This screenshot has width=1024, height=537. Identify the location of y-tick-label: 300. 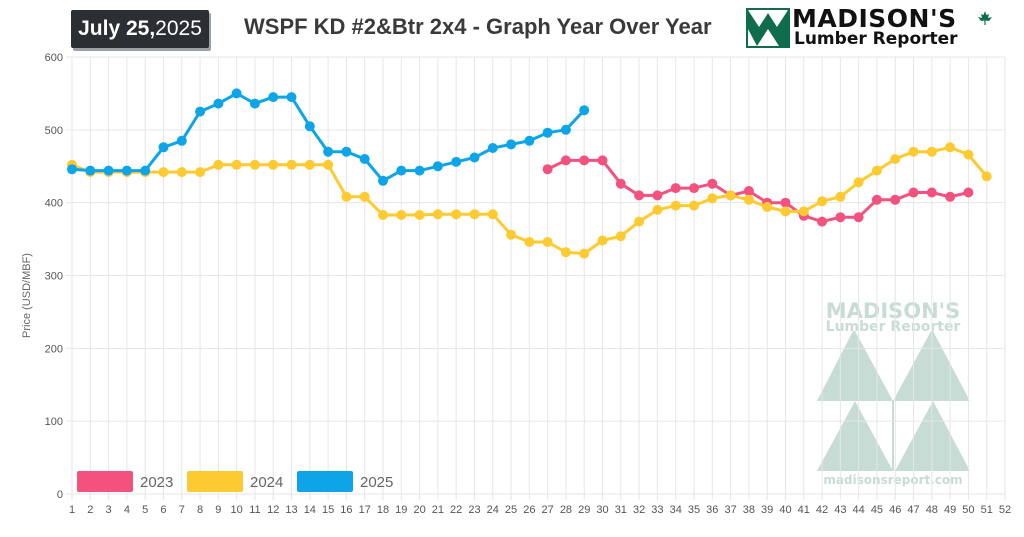
(54, 277).